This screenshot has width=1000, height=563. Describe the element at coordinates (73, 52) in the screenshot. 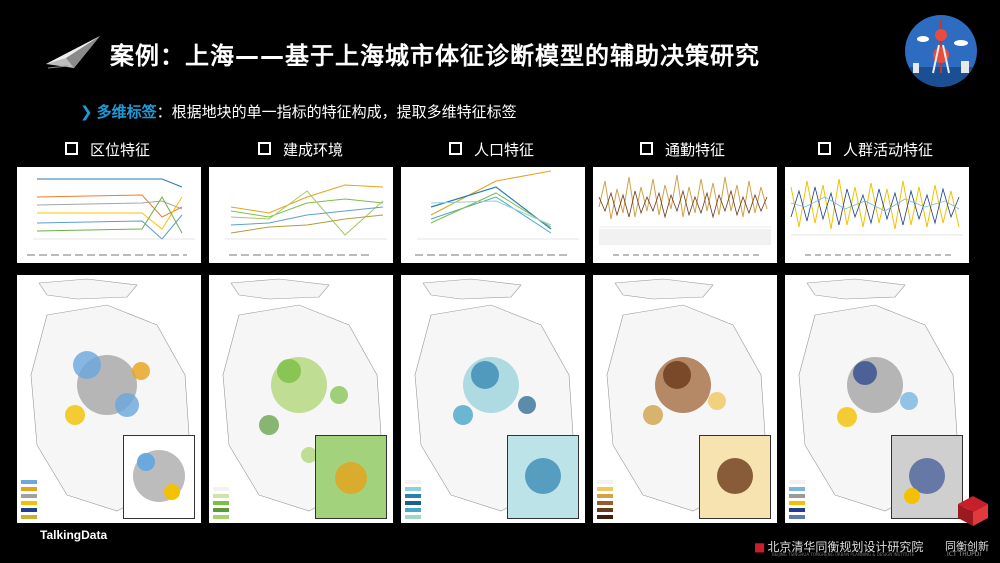

I see `paper-plane-logo-icon` at that location.